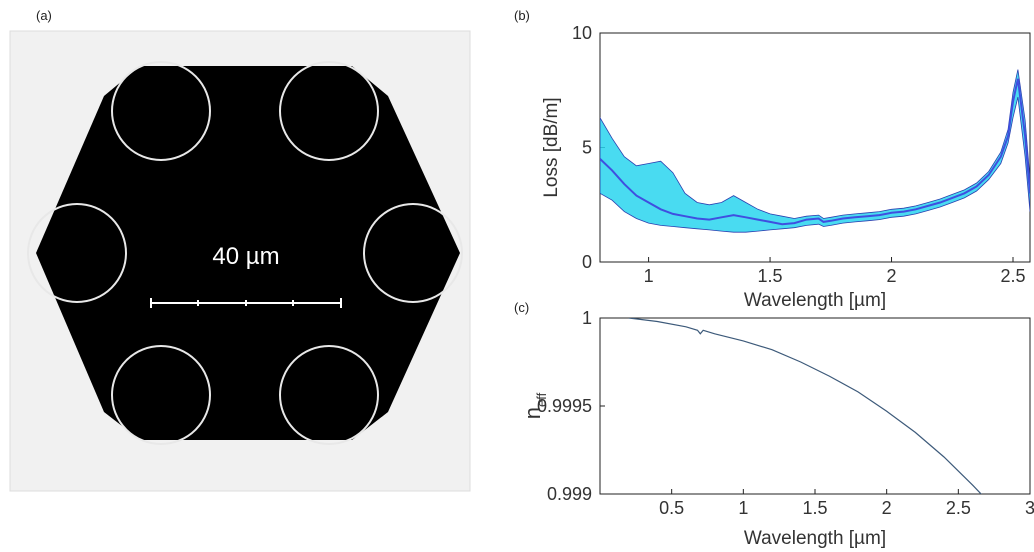  I want to click on scale-bar, so click(246, 303).